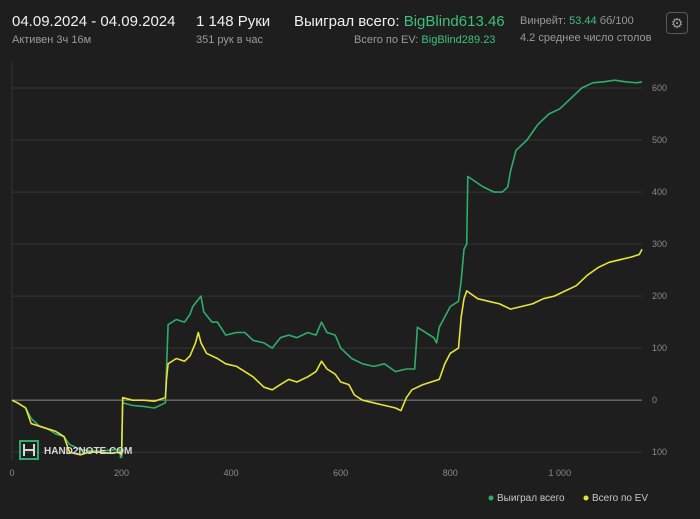 This screenshot has height=519, width=700. I want to click on ev-value: BigBlind289.23, so click(458, 40).